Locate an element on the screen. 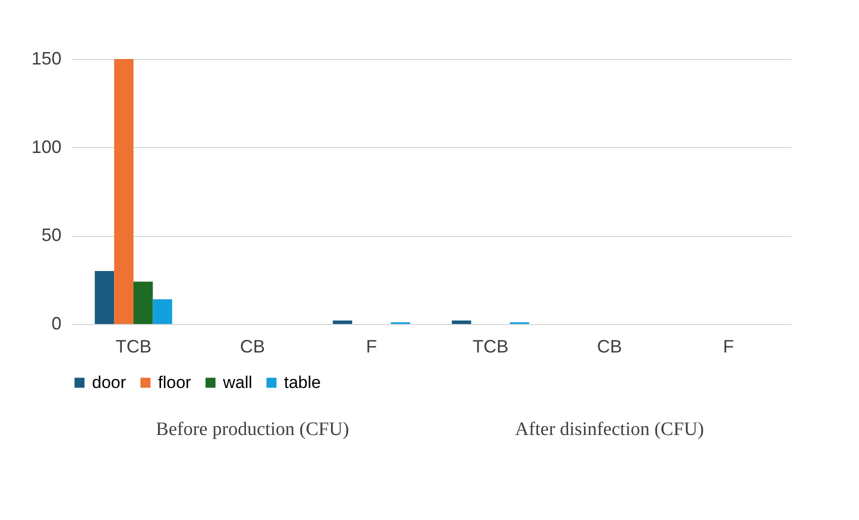 This screenshot has width=859, height=520. y-tick-label: 100 is located at coordinates (46, 146).